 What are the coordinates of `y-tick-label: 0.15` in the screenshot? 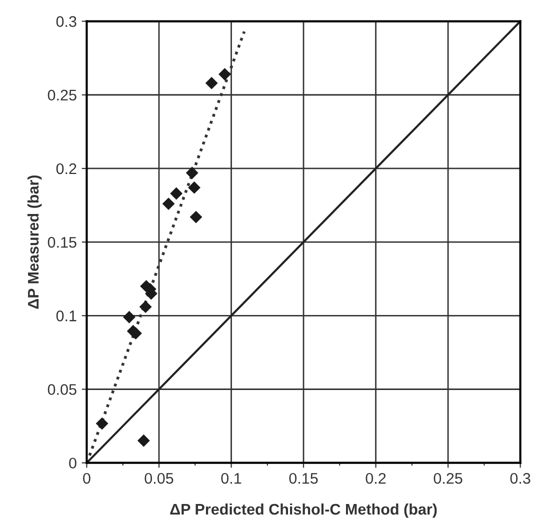 It's located at (62, 242).